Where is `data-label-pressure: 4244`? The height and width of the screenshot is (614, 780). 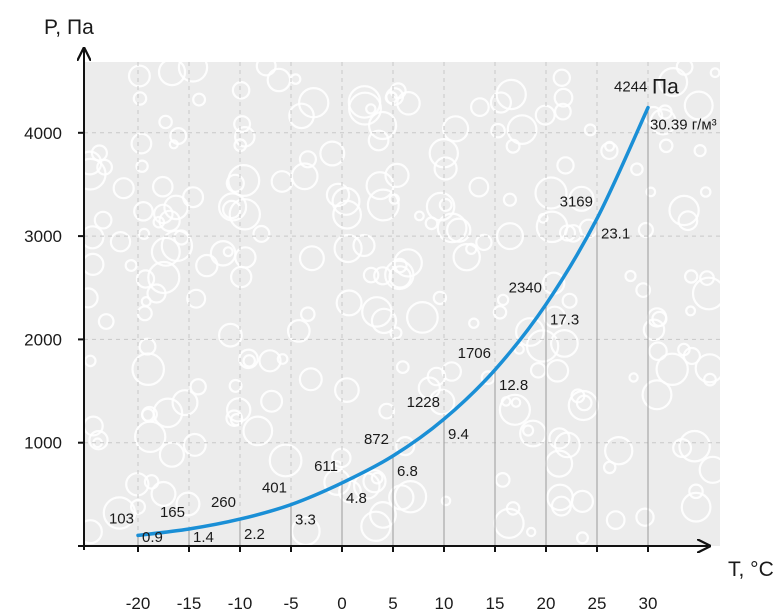 data-label-pressure: 4244 is located at coordinates (630, 87).